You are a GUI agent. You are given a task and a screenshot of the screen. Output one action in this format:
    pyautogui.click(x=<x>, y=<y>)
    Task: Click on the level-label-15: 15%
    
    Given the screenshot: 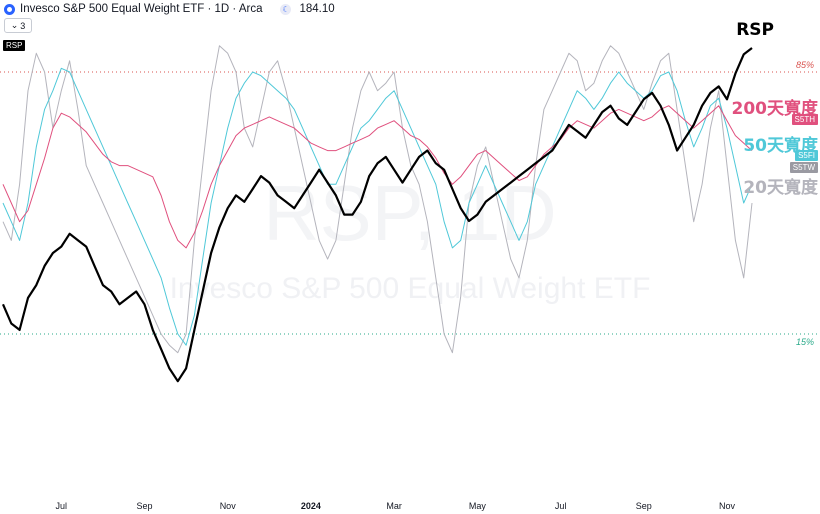 What is the action you would take?
    pyautogui.click(x=805, y=342)
    